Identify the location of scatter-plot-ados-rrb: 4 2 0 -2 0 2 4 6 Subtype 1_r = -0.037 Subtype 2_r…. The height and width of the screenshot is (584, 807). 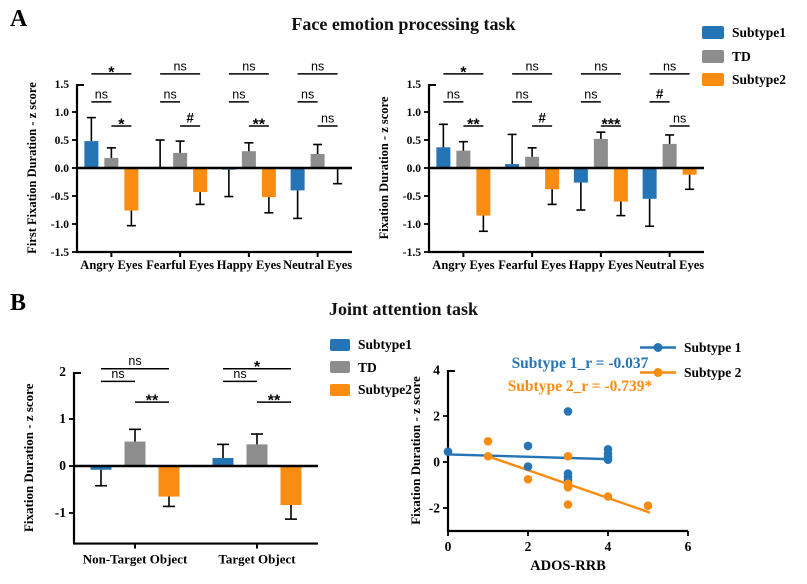
(550, 464).